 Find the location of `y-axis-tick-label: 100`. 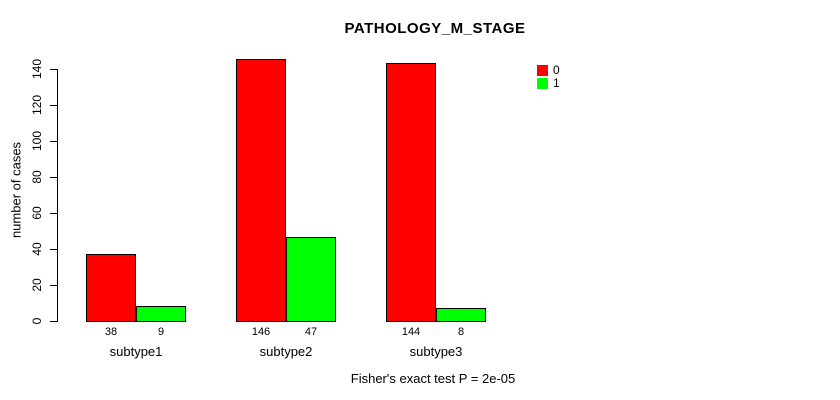

y-axis-tick-label: 100 is located at coordinates (37, 141).